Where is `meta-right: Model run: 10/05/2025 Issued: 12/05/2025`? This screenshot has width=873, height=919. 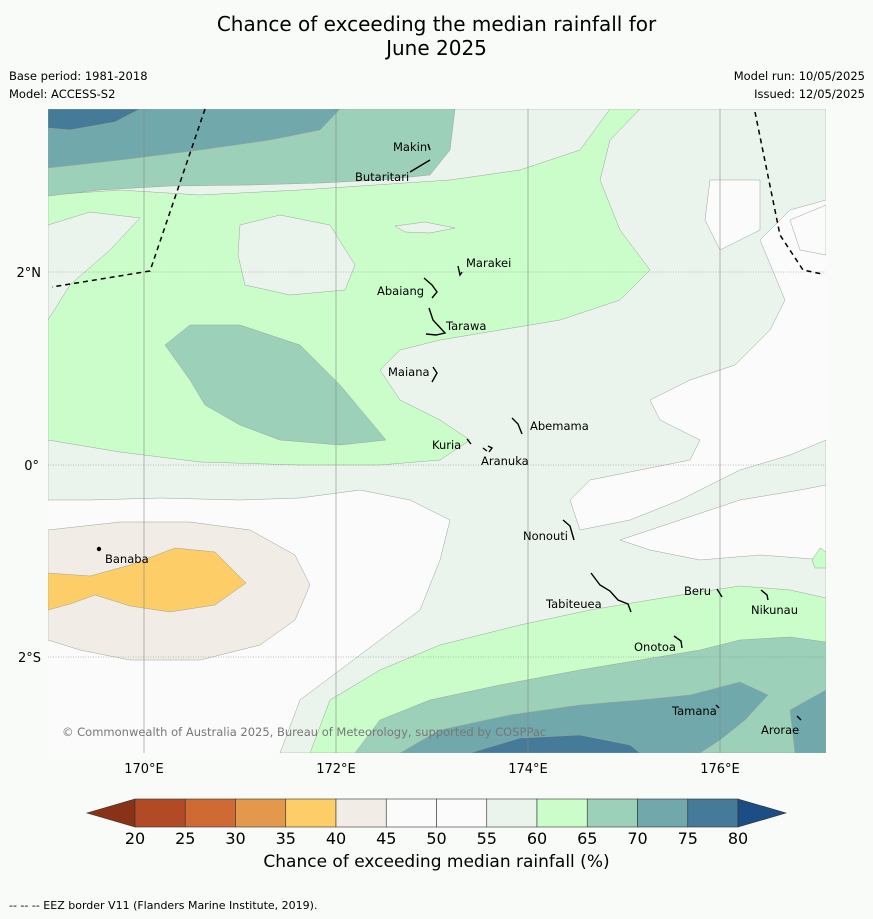
meta-right: Model run: 10/05/2025 Issued: 12/05/2025 is located at coordinates (799, 85).